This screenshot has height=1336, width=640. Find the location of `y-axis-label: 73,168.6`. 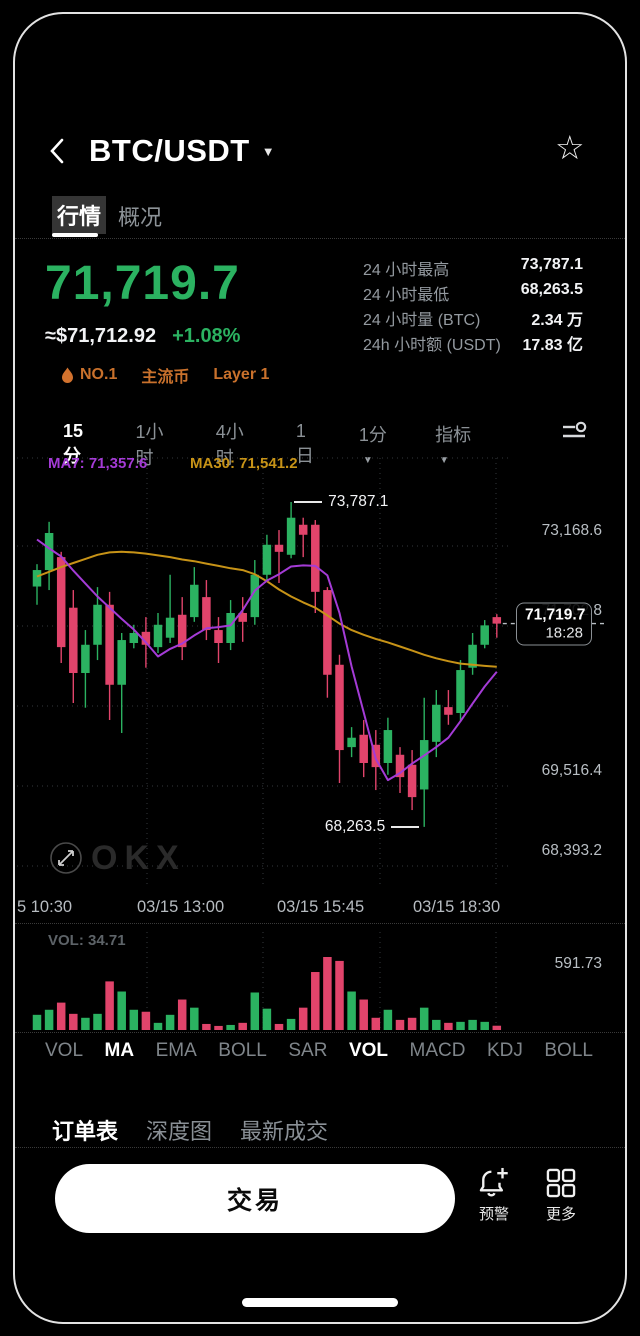

y-axis-label: 73,168.6 is located at coordinates (571, 530).